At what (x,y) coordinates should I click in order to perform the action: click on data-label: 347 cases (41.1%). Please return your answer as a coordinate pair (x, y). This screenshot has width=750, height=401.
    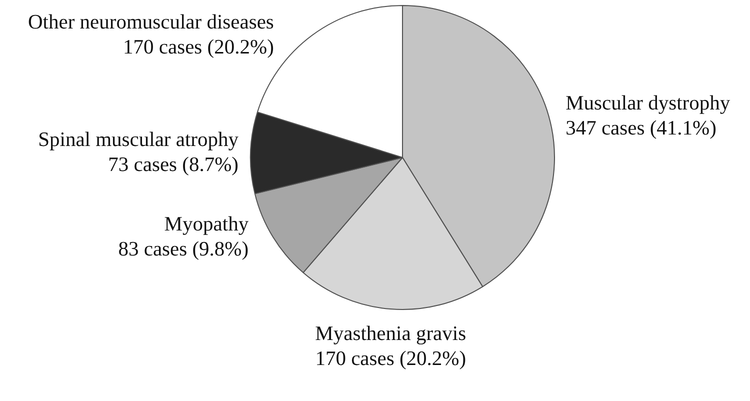
    Looking at the image, I should click on (641, 128).